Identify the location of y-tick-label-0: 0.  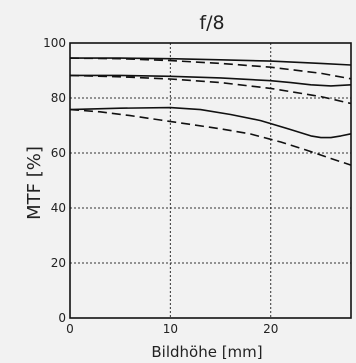
(62, 318).